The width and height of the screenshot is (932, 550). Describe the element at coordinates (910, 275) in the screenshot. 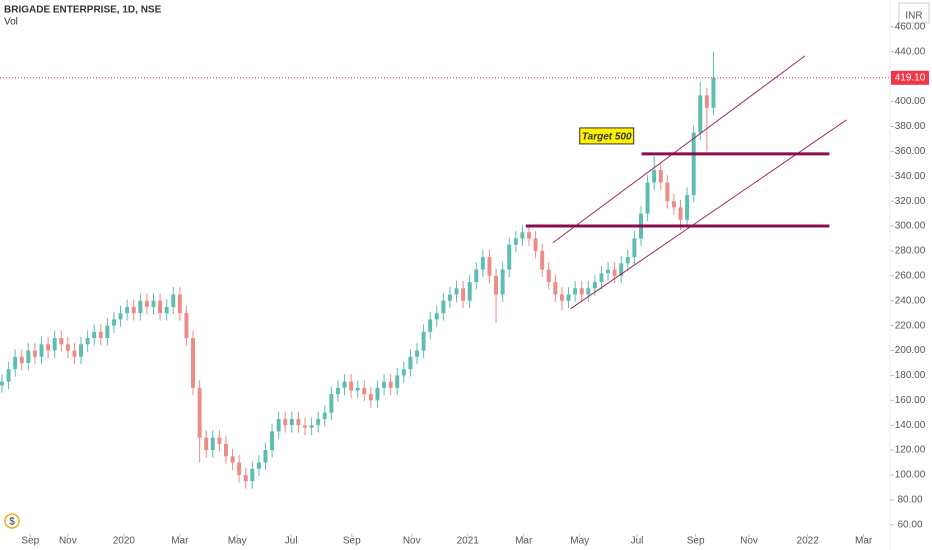

I see `y-tick-label: 260.00` at that location.